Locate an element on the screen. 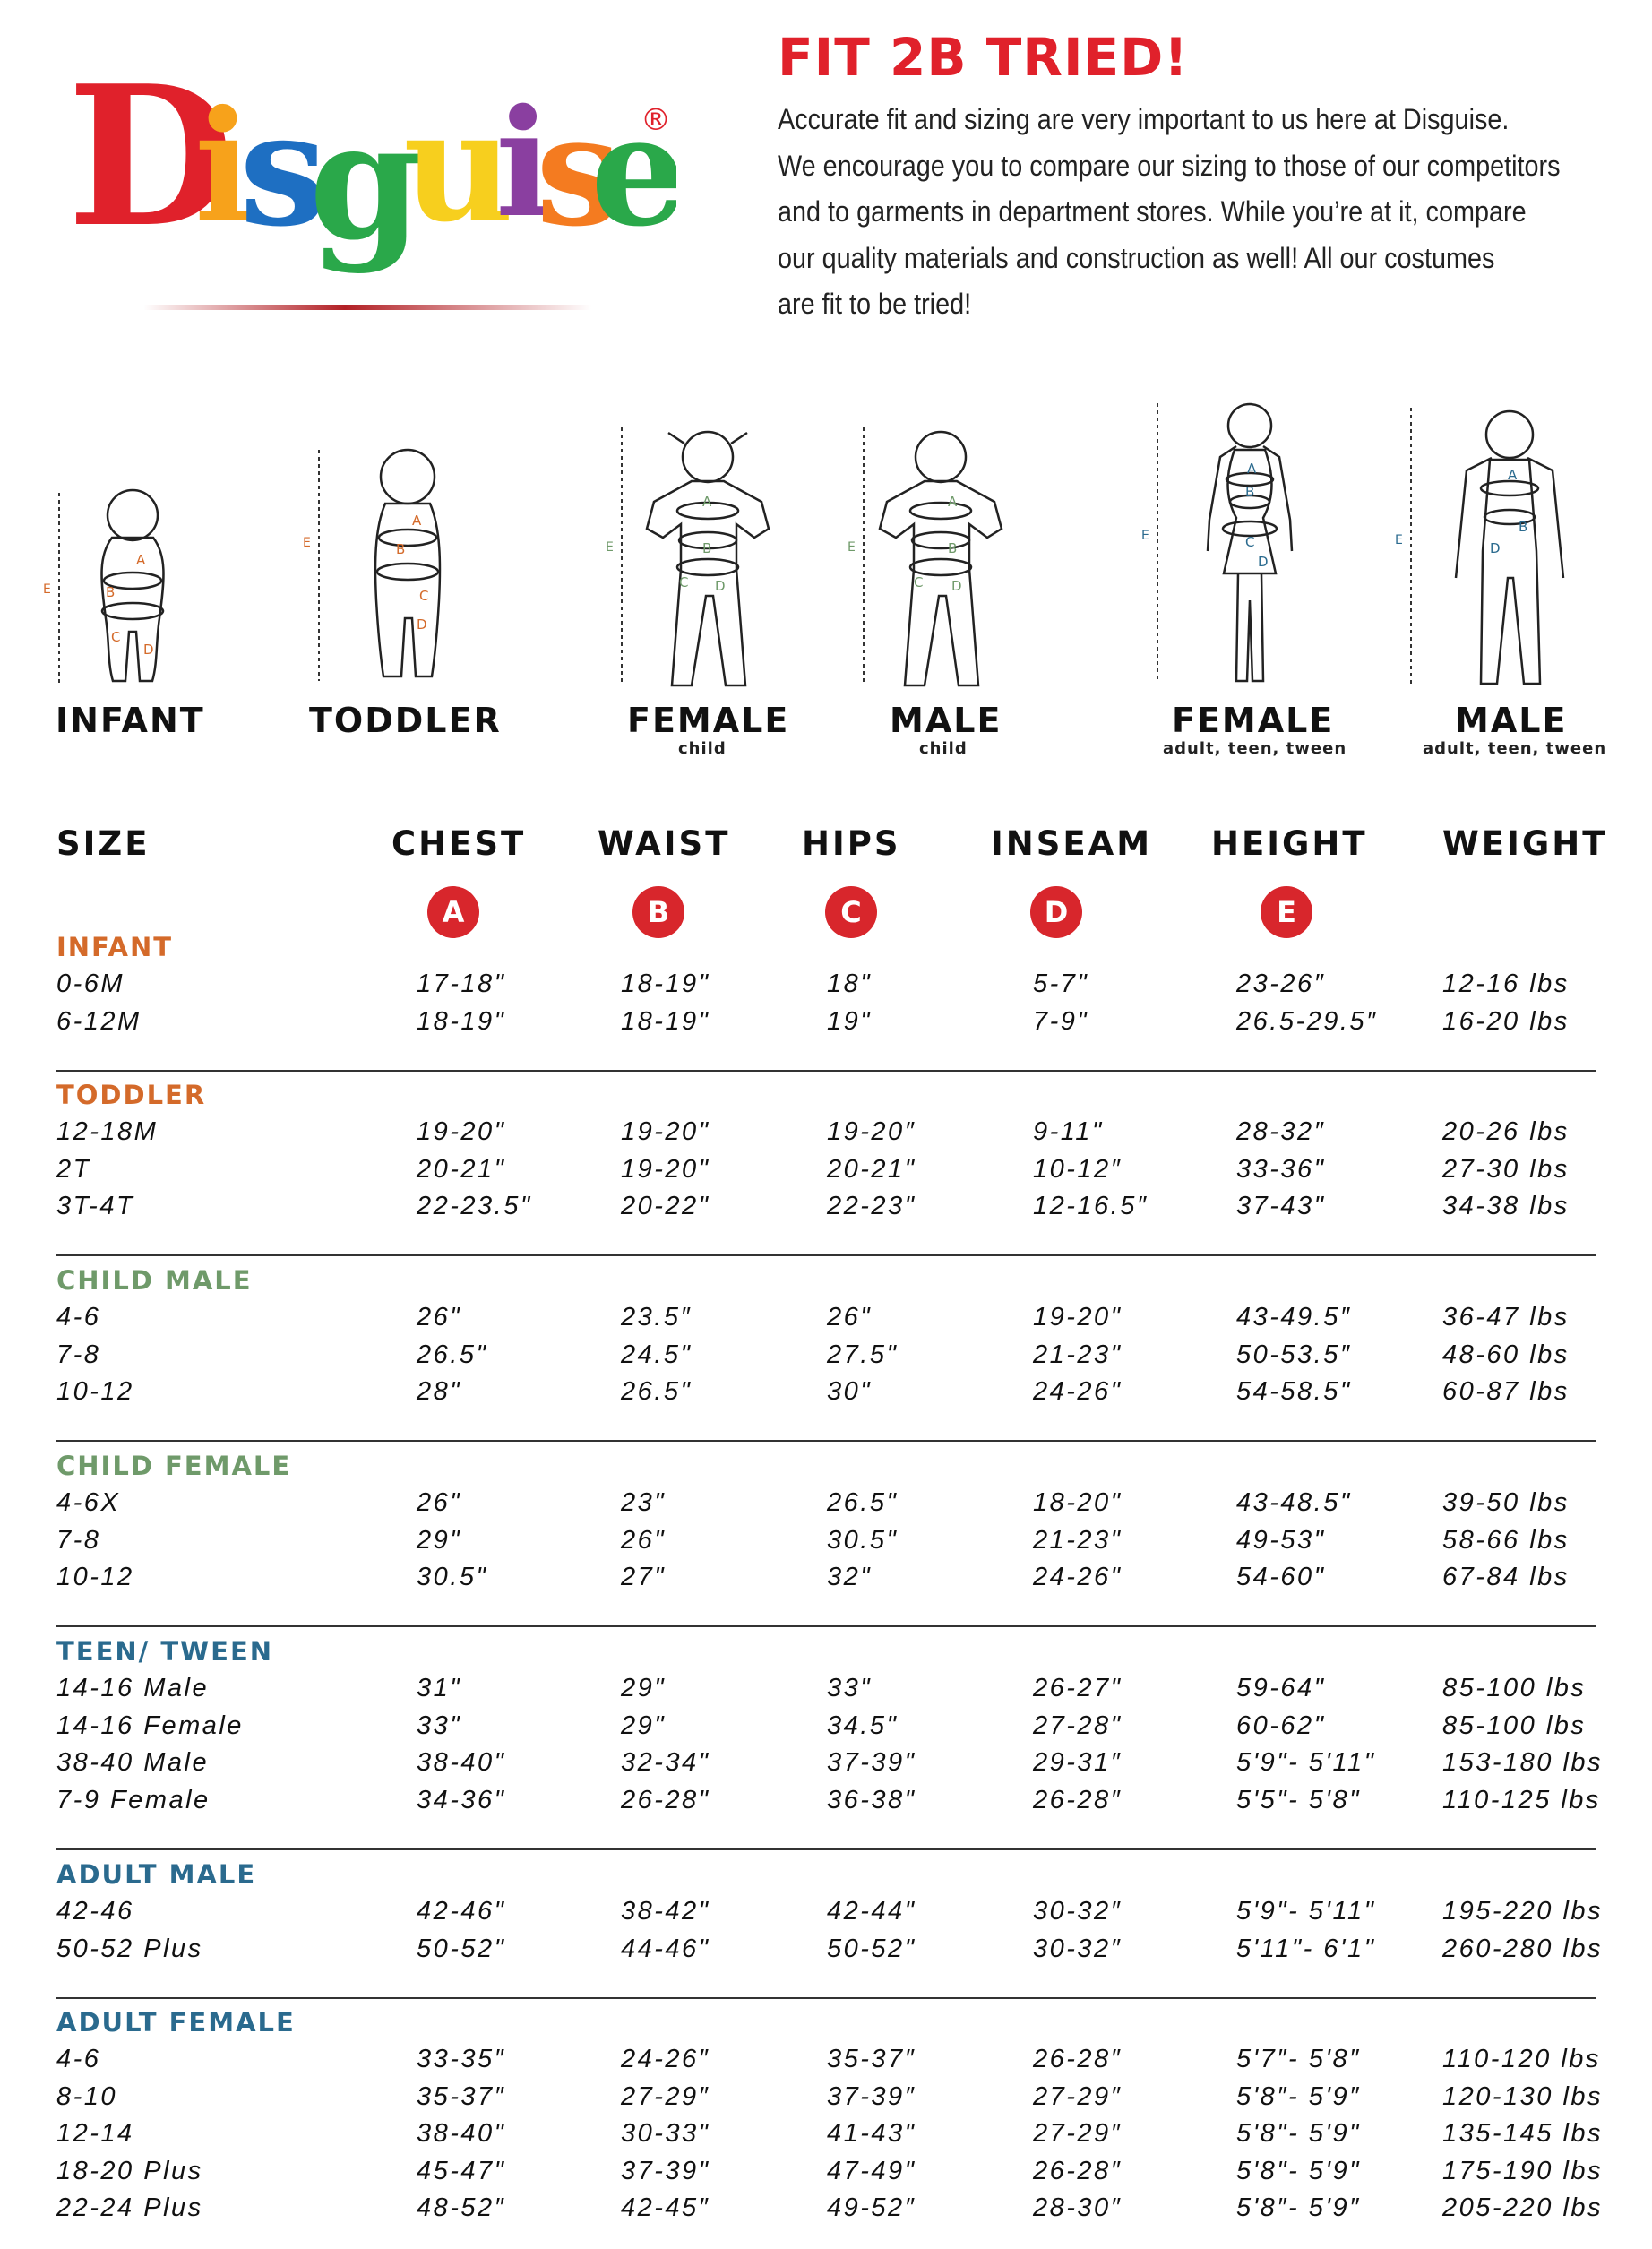  cell-size: 4-6X is located at coordinates (88, 1502).